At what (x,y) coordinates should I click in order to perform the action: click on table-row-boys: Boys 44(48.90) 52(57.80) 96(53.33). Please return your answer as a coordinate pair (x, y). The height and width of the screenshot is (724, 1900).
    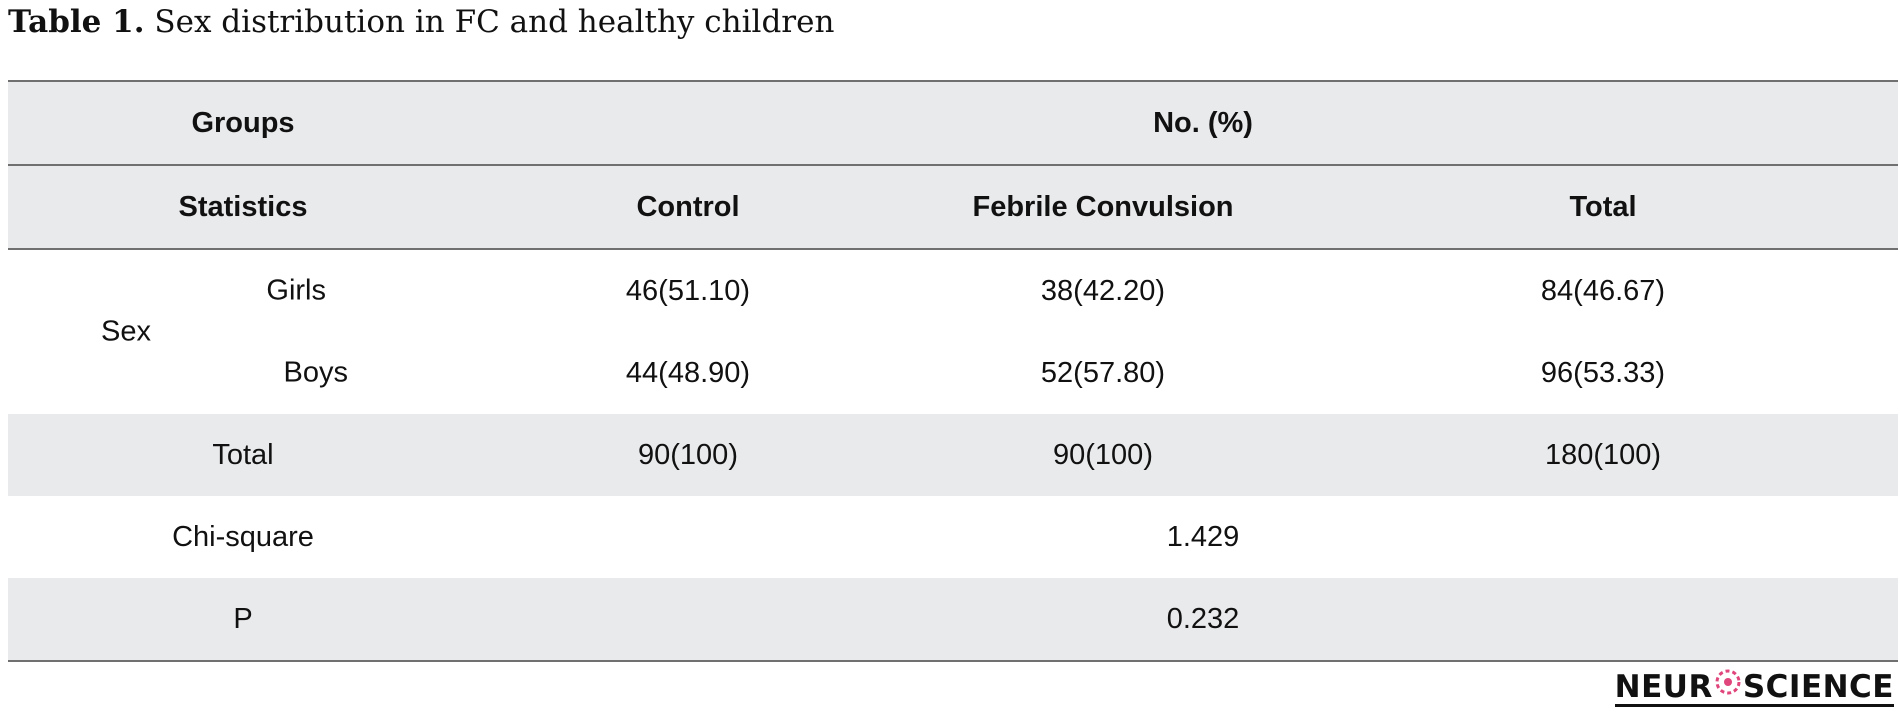
    Looking at the image, I should click on (953, 373).